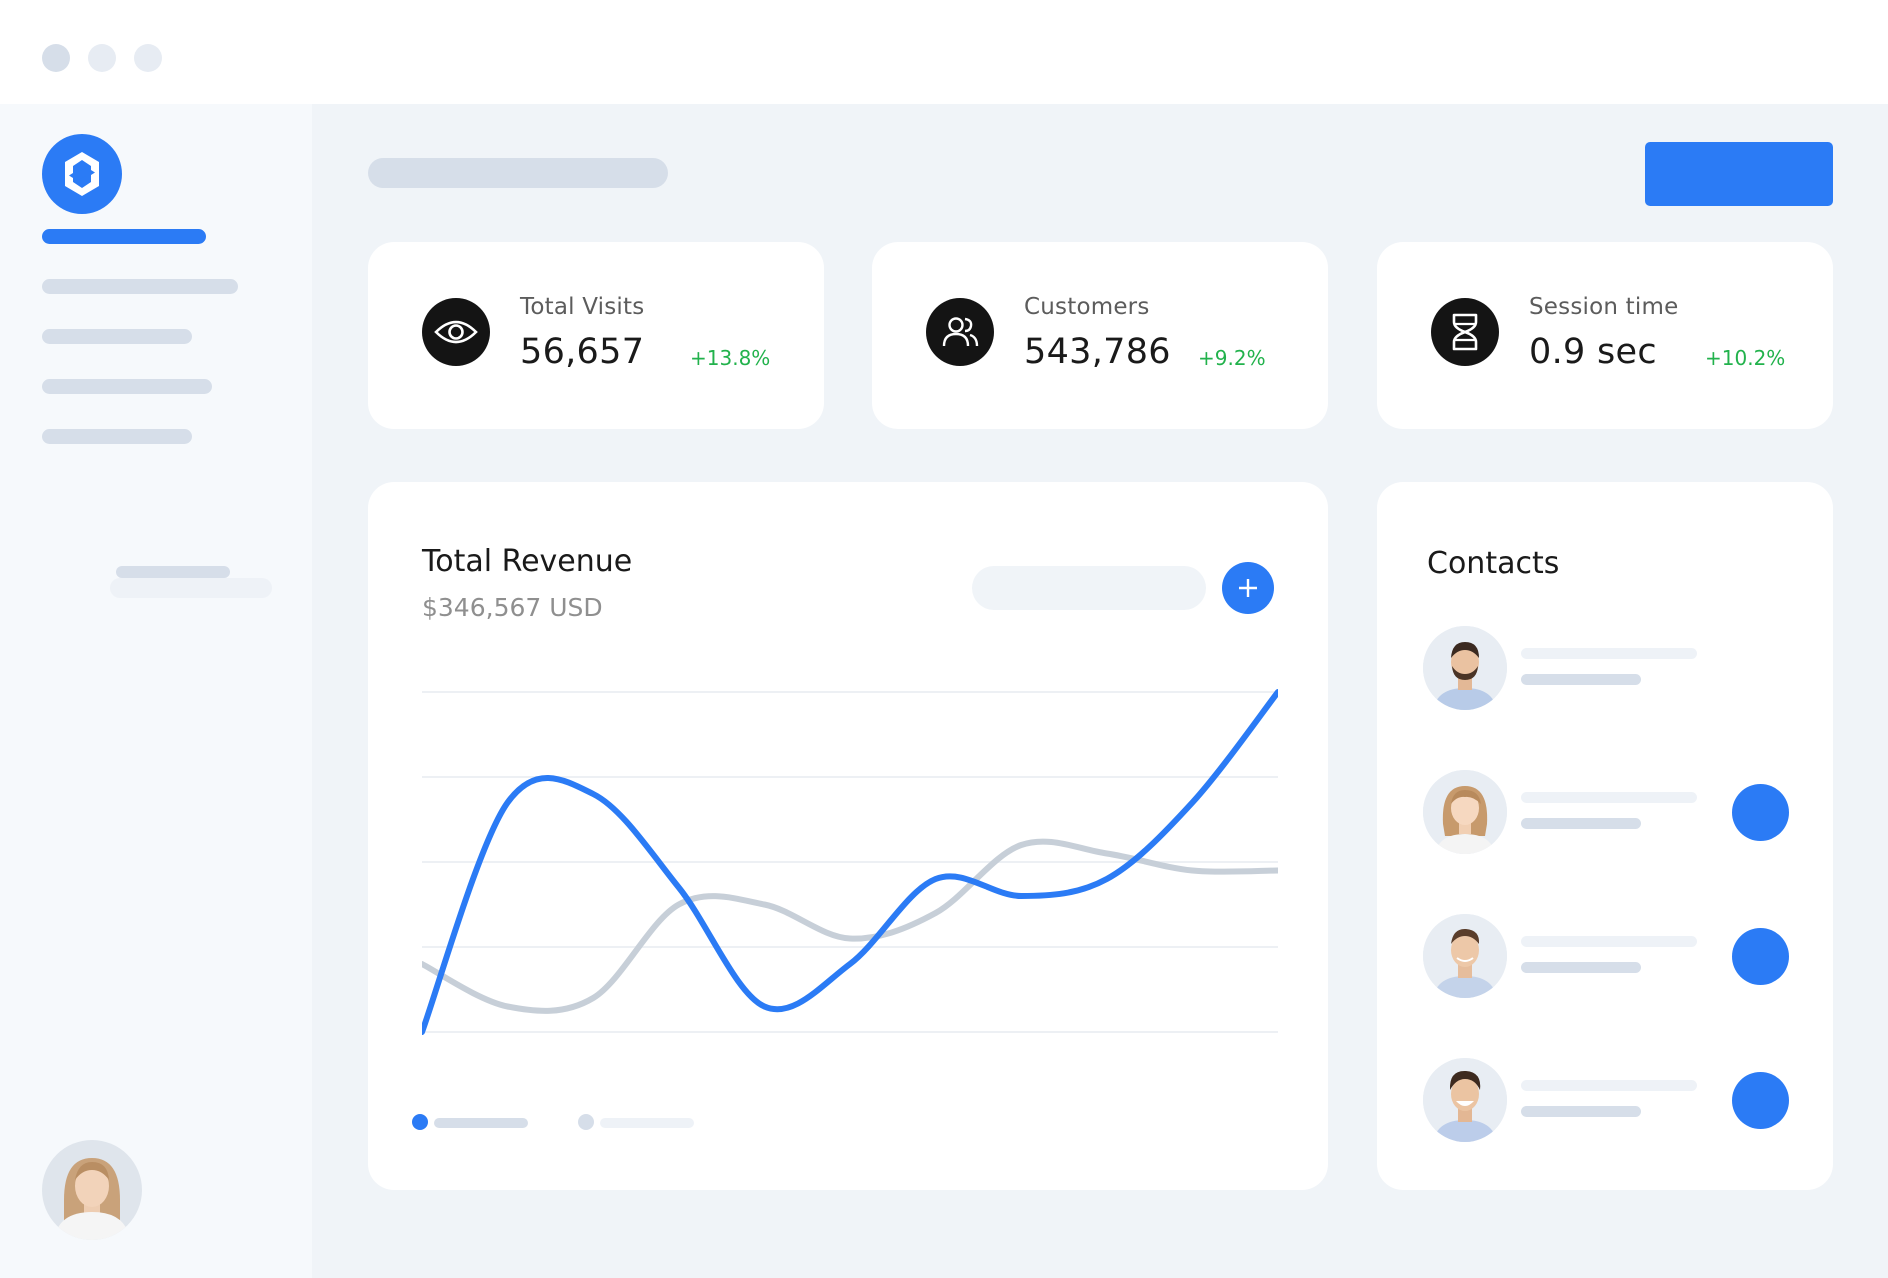 The image size is (1888, 1278). What do you see at coordinates (420, 1122) in the screenshot?
I see `legend-dot-primary` at bounding box center [420, 1122].